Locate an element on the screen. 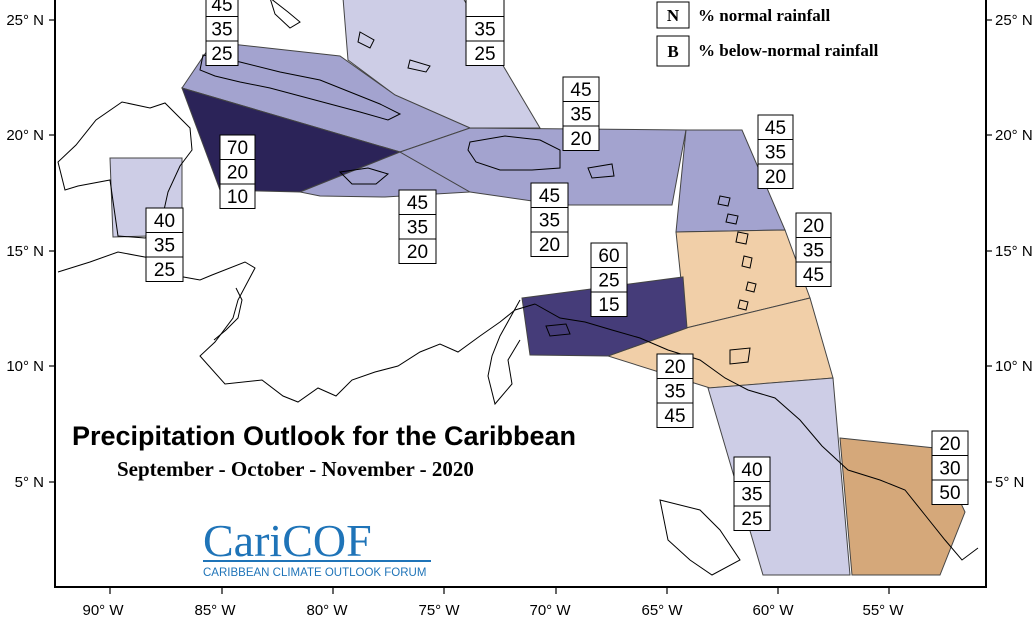 This screenshot has height=630, width=1036. outlook-box: 20 30 50 is located at coordinates (950, 467).